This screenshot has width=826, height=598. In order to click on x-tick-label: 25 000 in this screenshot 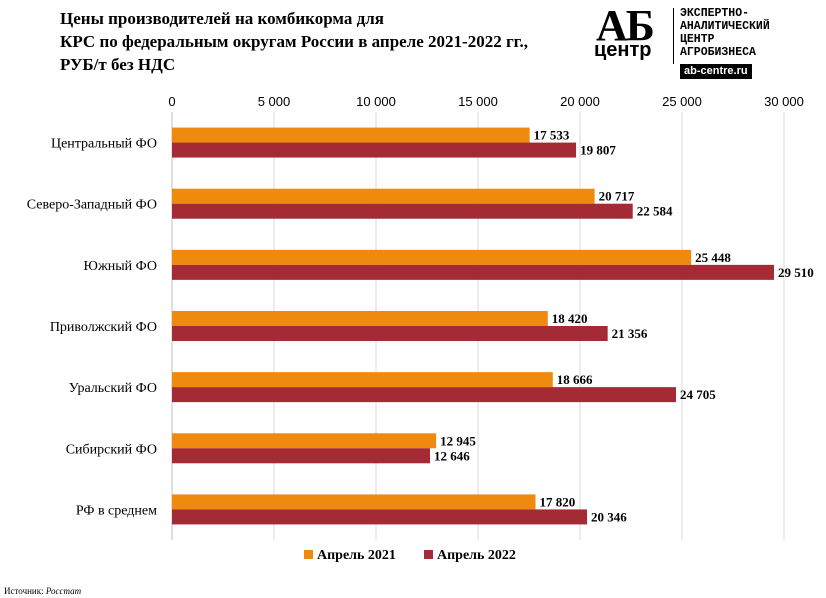, I will do `click(682, 101)`.